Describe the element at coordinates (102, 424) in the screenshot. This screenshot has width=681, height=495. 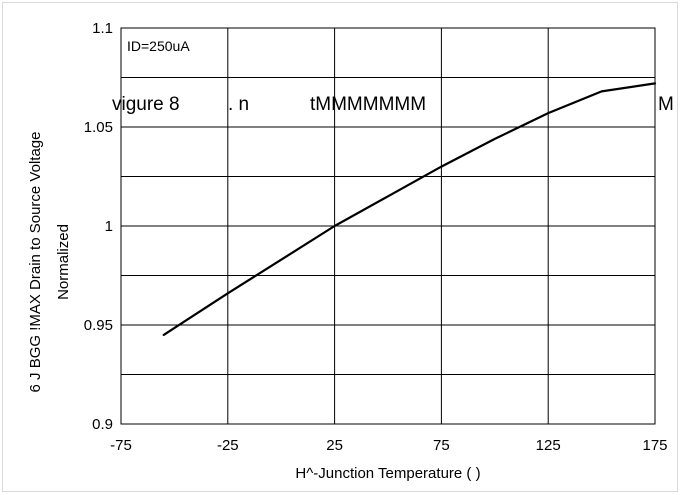
I see `y-tick-label: 0.9` at that location.